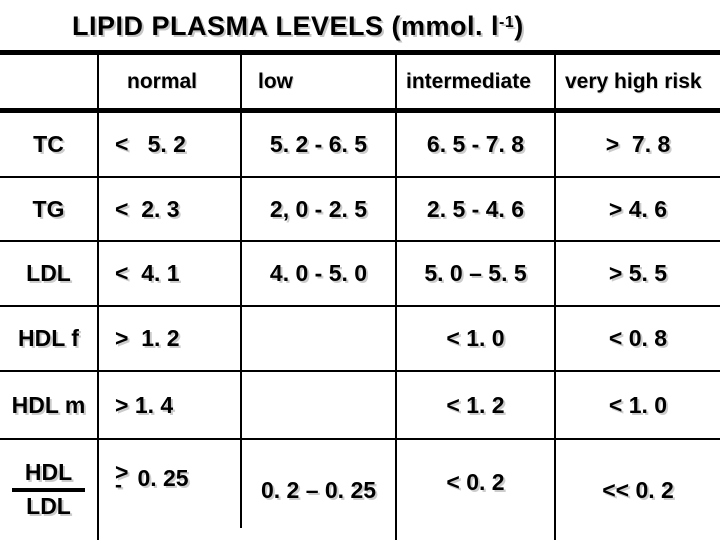 The image size is (720, 540). Describe the element at coordinates (638, 144) in the screenshot. I see `cell-very-high-risk: > 7. 8` at that location.